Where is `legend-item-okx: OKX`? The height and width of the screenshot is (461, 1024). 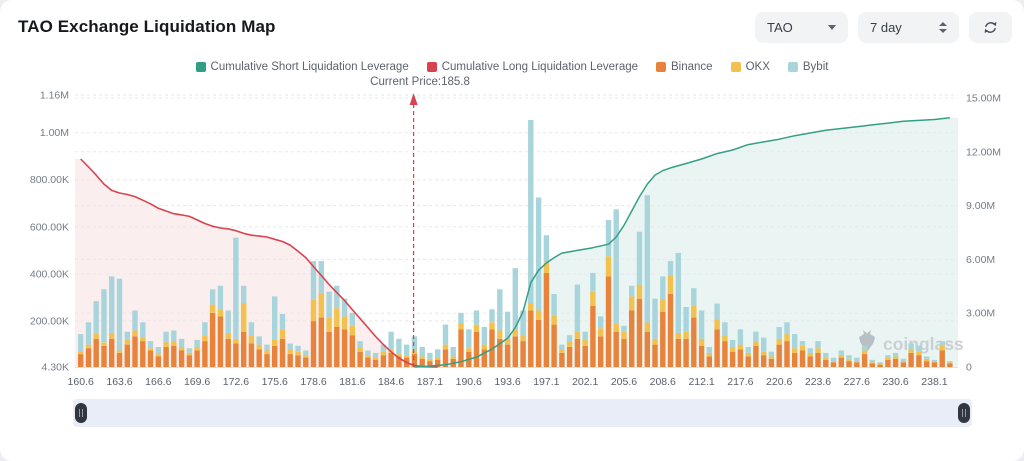 legend-item-okx: OKX is located at coordinates (750, 67).